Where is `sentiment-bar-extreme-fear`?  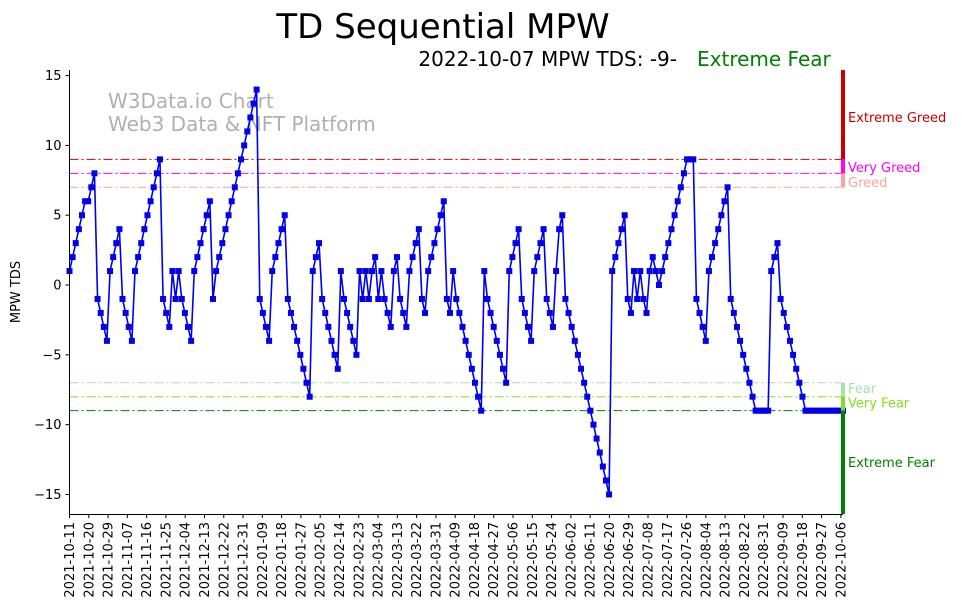 sentiment-bar-extreme-fear is located at coordinates (843, 462).